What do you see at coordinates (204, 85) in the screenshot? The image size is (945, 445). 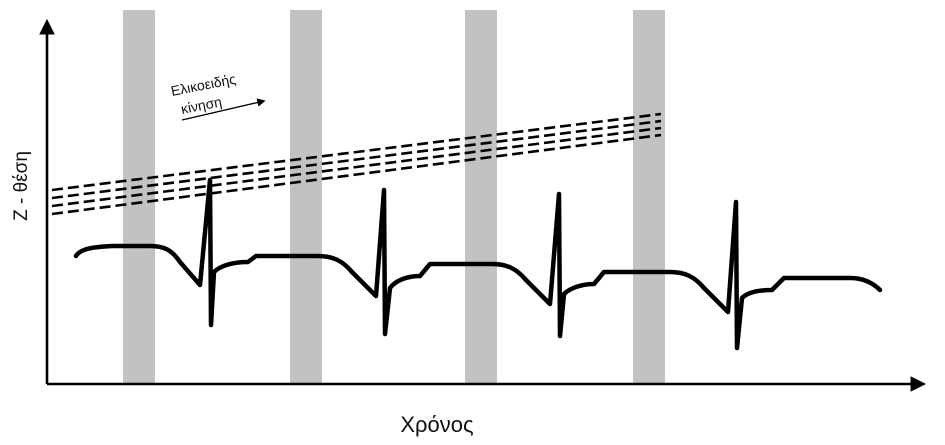 I see `annotation-line-1: Ελικοειδής` at bounding box center [204, 85].